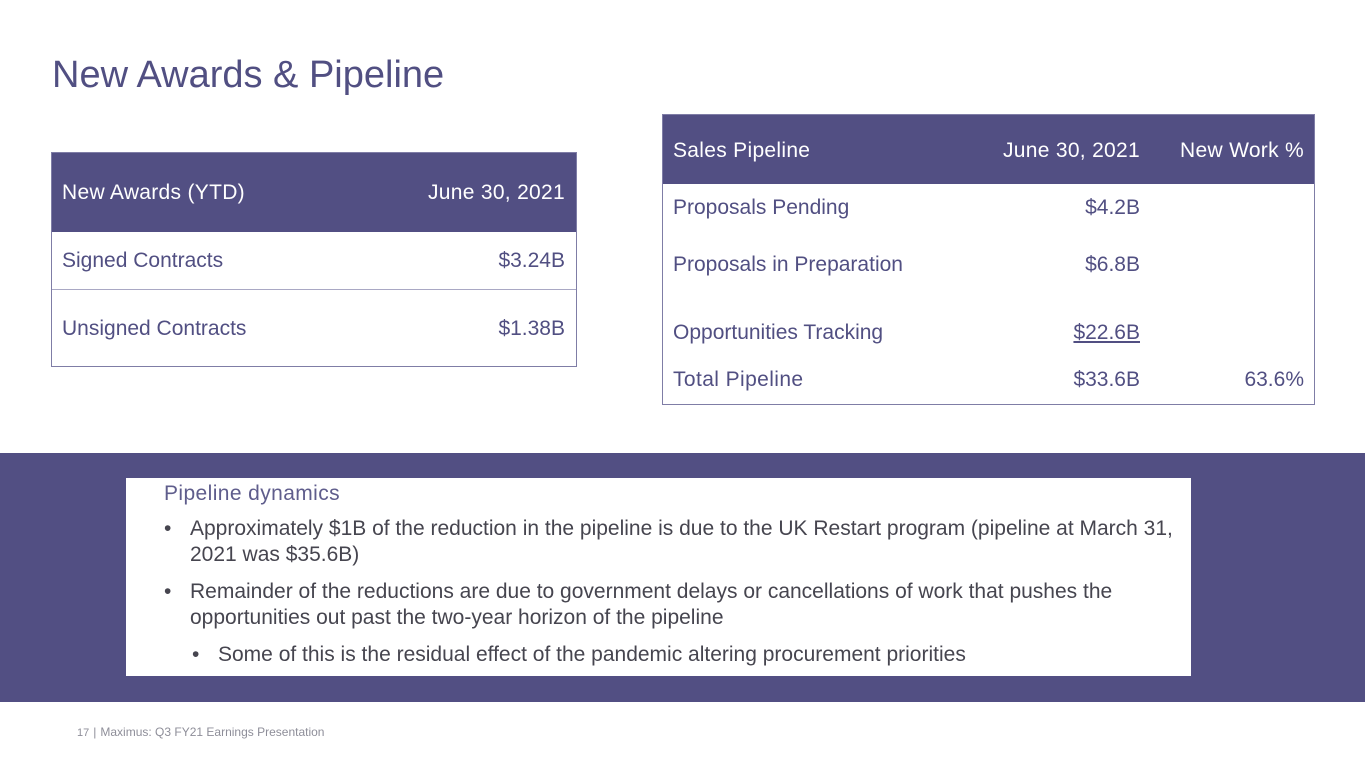 The height and width of the screenshot is (768, 1365). What do you see at coordinates (761, 207) in the screenshot?
I see `row-label: Proposals Pending` at bounding box center [761, 207].